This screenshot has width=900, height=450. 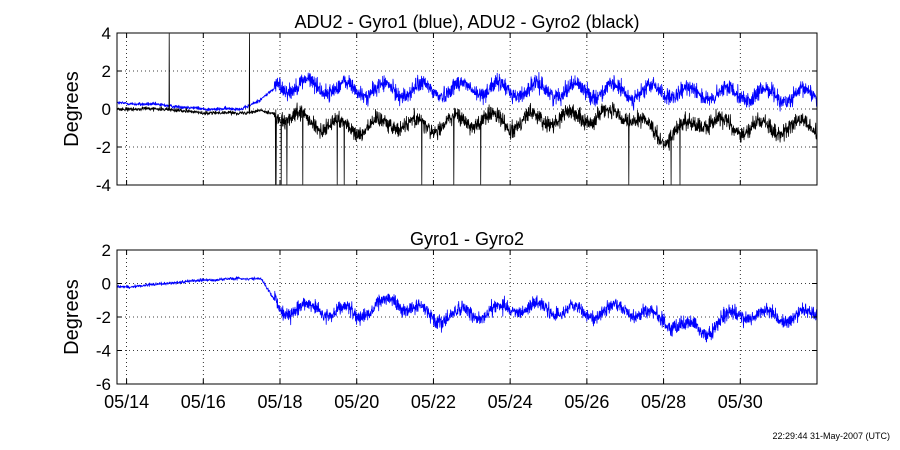 I want to click on x-tick-label: 05/28, so click(x=663, y=402).